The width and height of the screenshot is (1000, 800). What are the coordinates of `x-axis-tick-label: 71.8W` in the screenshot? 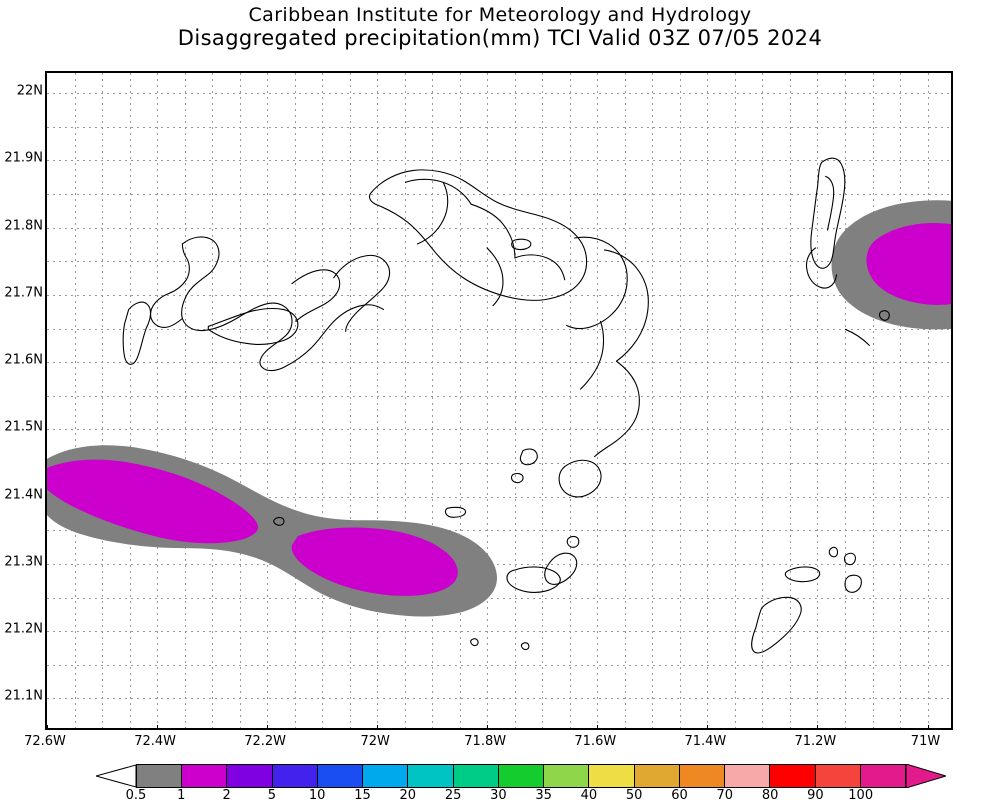 It's located at (485, 741).